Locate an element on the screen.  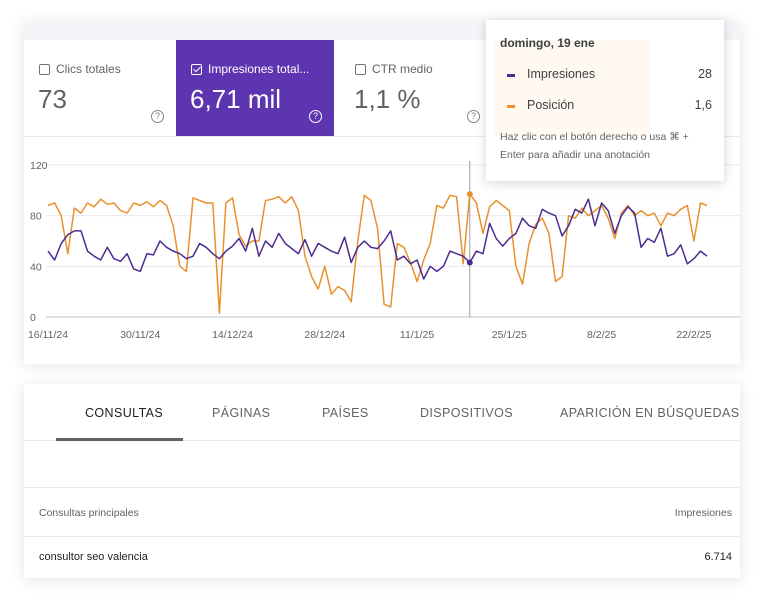
x-tick-label: 11/1/25 is located at coordinates (417, 335).